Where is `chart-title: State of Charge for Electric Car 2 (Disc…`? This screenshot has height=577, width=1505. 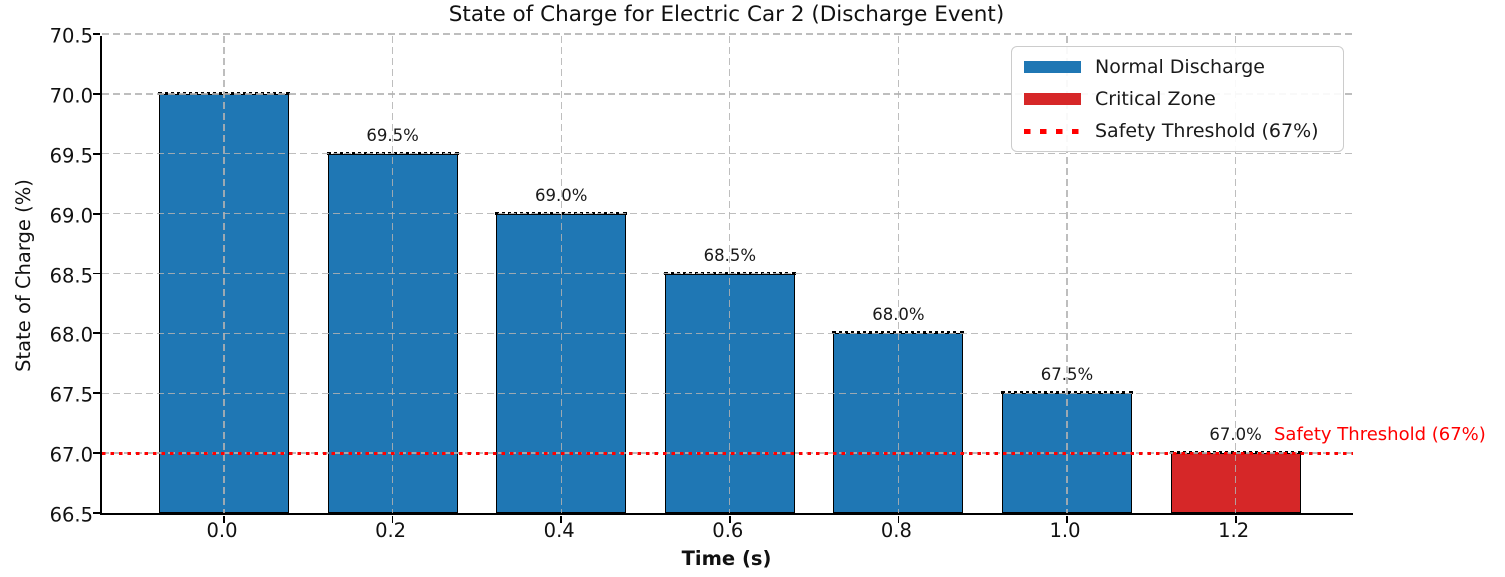
chart-title: State of Charge for Electric Car 2 (Disc… is located at coordinates (726, 14).